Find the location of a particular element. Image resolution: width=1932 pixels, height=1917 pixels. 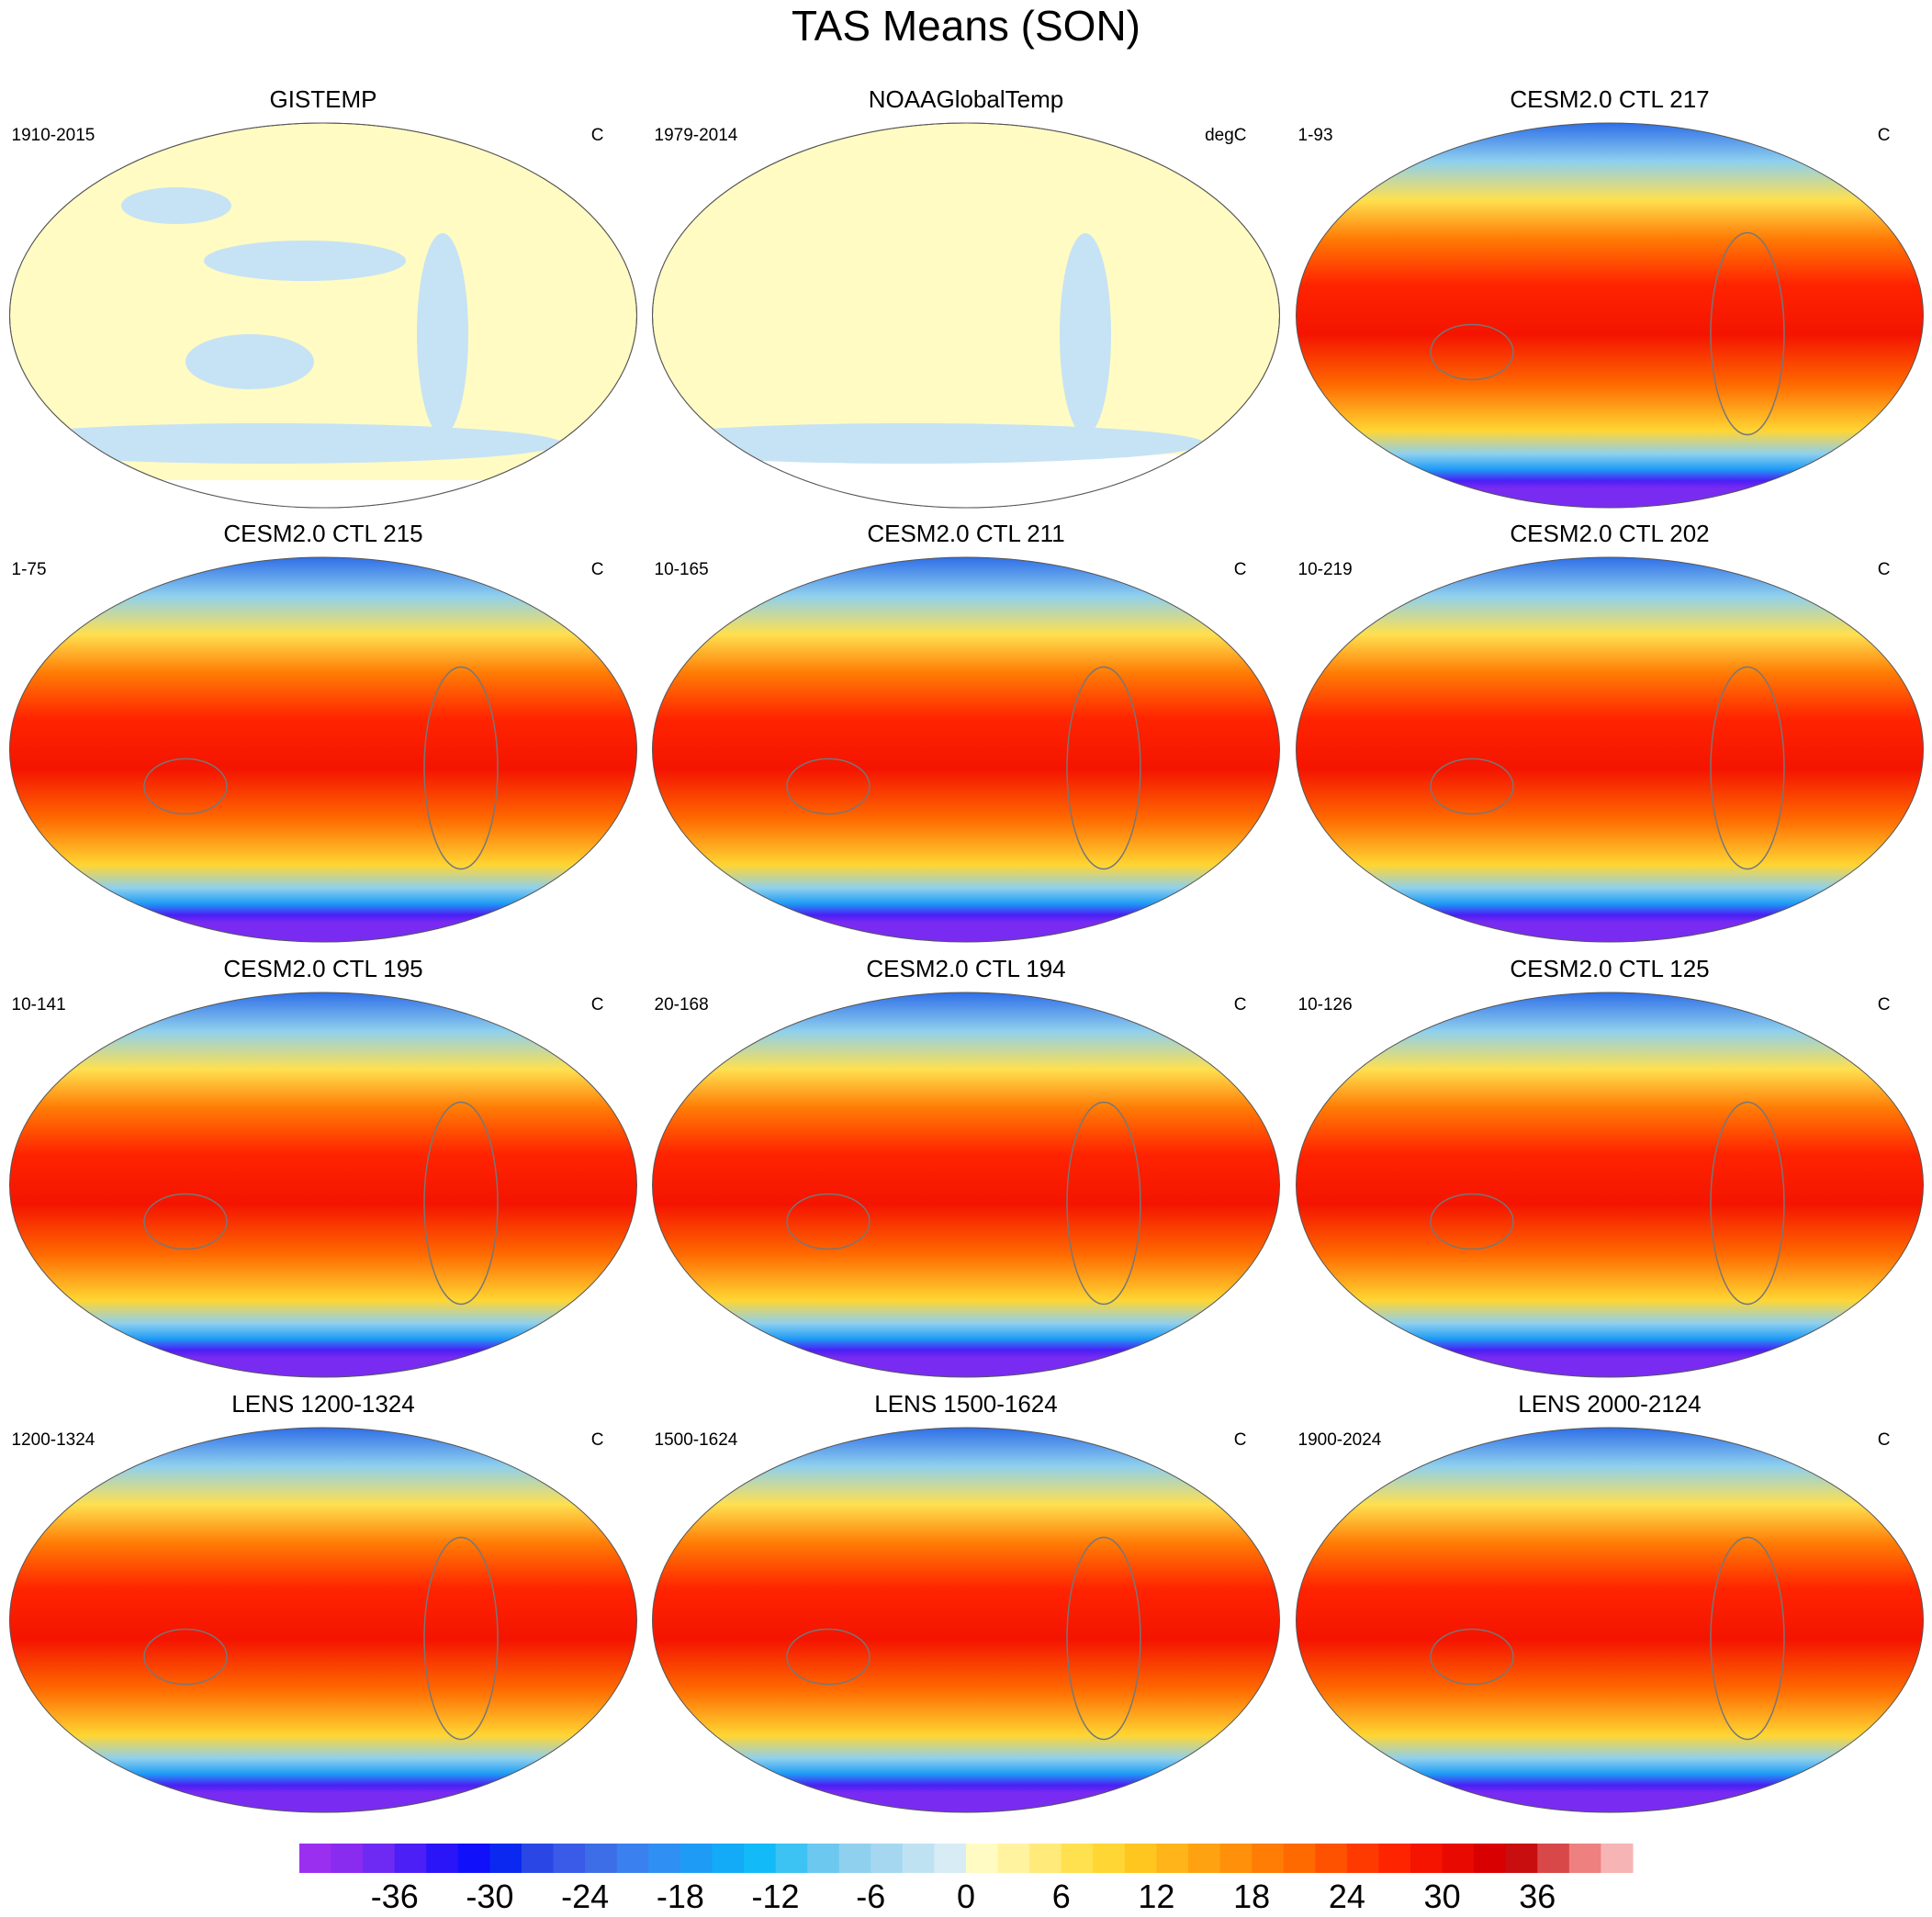

panel-title: CESM2.0 CTL 215 is located at coordinates (322, 533).